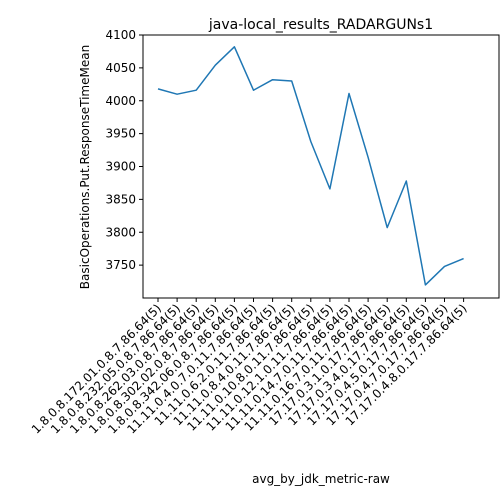 The image size is (500, 500). Describe the element at coordinates (120, 101) in the screenshot. I see `y-tick-label: 4000` at that location.